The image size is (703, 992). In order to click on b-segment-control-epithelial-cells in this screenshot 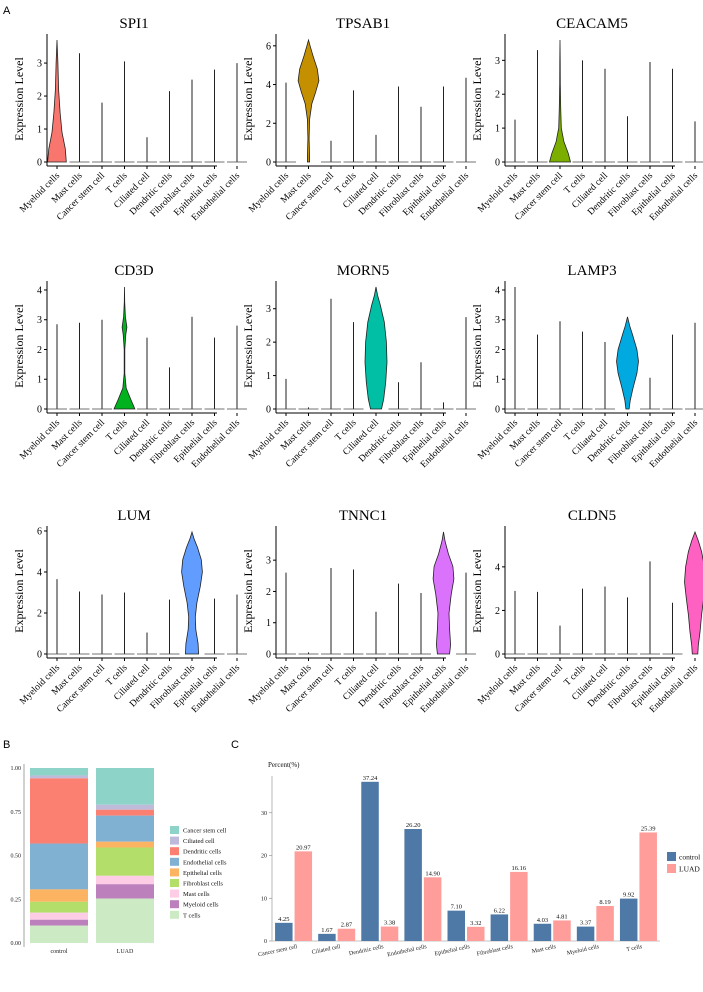, I will do `click(59, 895)`.